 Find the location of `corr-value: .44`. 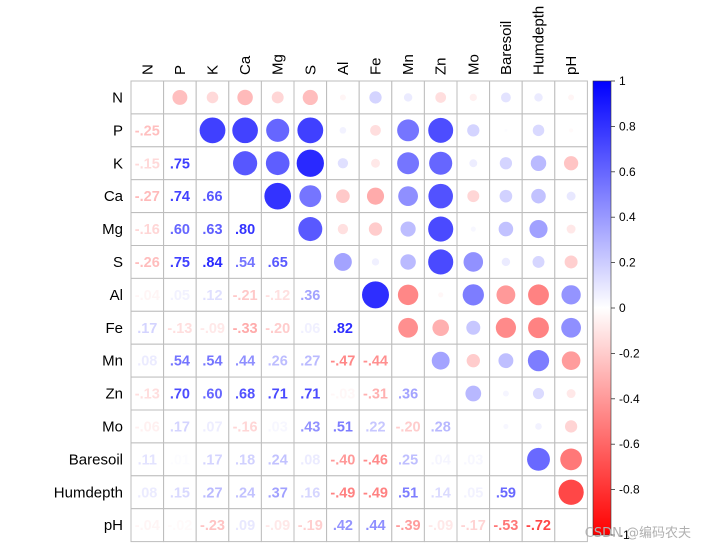

corr-value: .44 is located at coordinates (245, 362).